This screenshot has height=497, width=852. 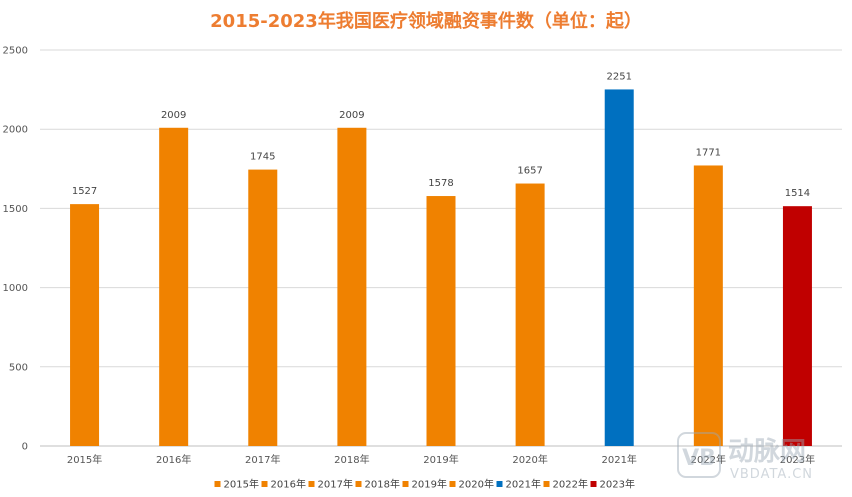 What do you see at coordinates (15, 288) in the screenshot?
I see `y-tick-label: 1000` at bounding box center [15, 288].